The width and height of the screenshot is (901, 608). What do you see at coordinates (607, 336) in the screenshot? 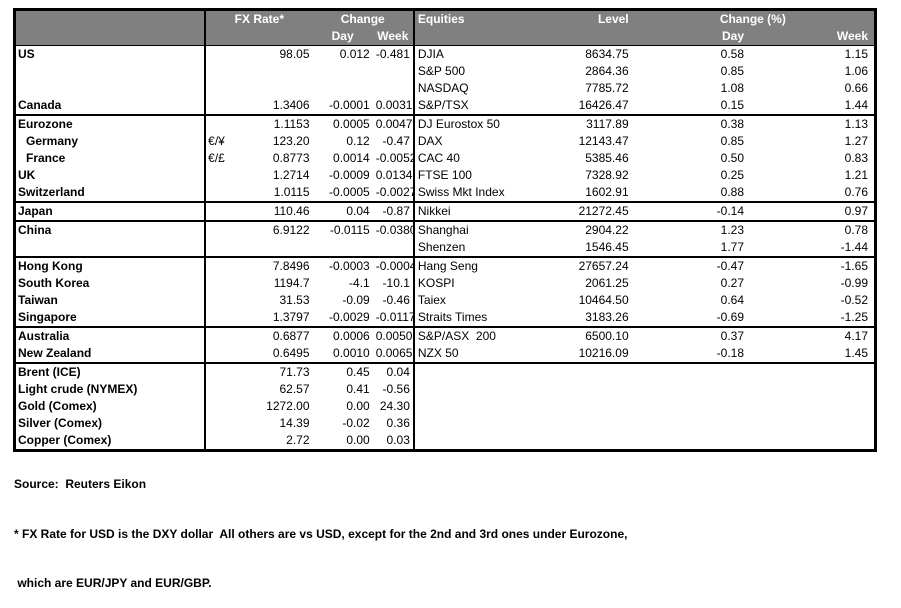
I see `eq-level-cell: 6500.10` at bounding box center [607, 336].